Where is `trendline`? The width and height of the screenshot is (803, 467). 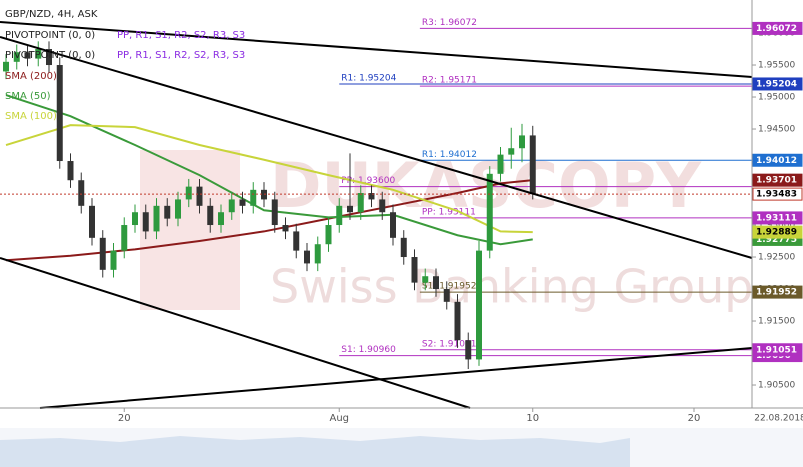
trendline is located at coordinates (376, 49).